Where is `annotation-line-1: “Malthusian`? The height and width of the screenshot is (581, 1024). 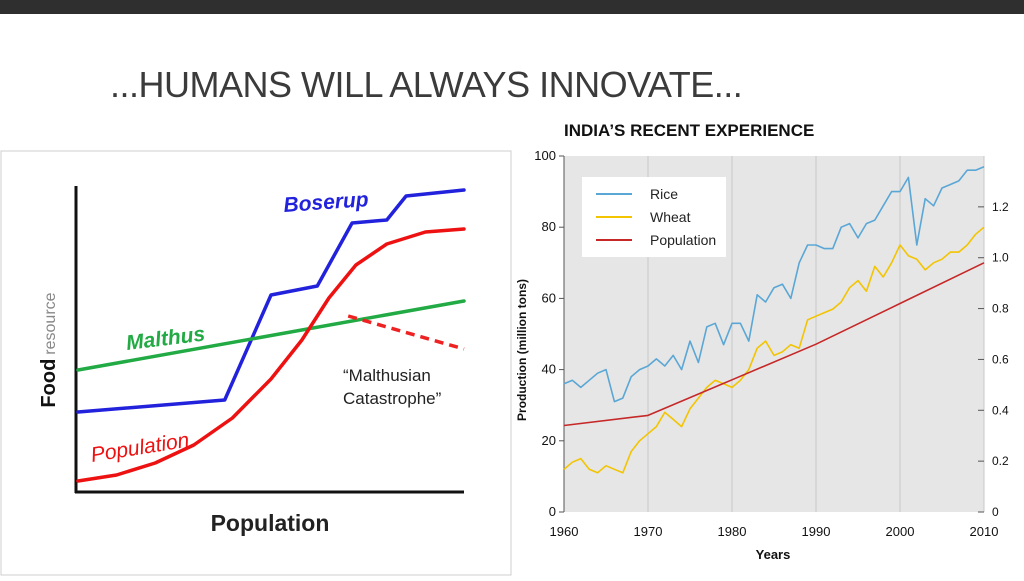 annotation-line-1: “Malthusian is located at coordinates (387, 375).